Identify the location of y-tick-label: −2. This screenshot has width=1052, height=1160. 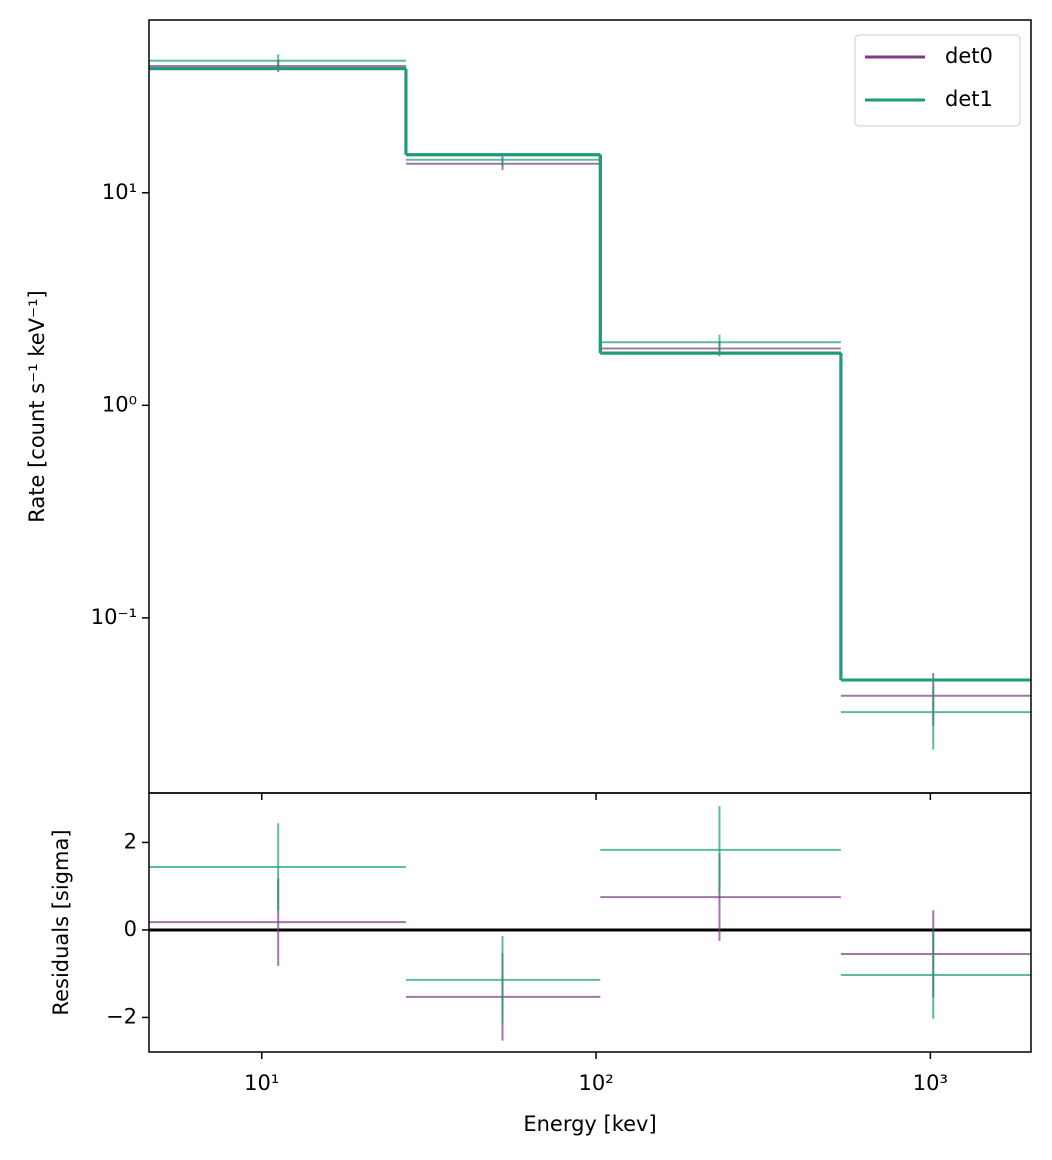
(121, 1016).